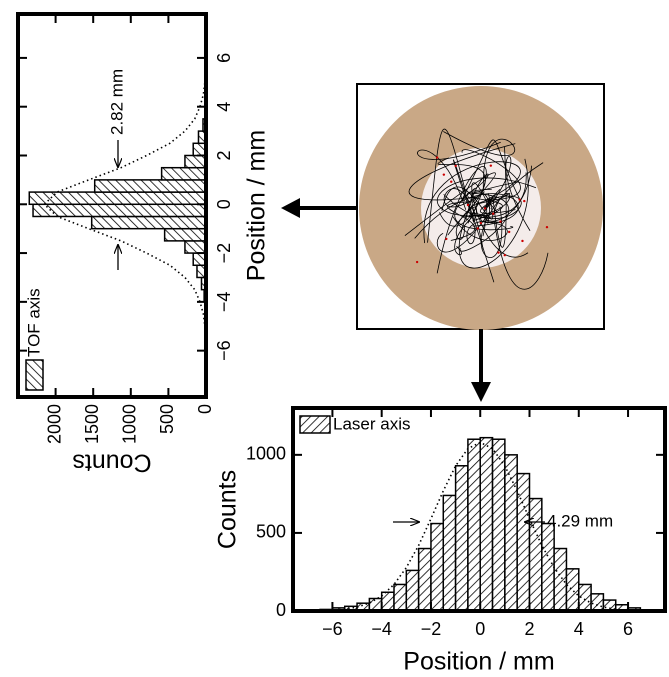 The height and width of the screenshot is (677, 669). I want to click on annotation: 2.82 mm, so click(116, 102).